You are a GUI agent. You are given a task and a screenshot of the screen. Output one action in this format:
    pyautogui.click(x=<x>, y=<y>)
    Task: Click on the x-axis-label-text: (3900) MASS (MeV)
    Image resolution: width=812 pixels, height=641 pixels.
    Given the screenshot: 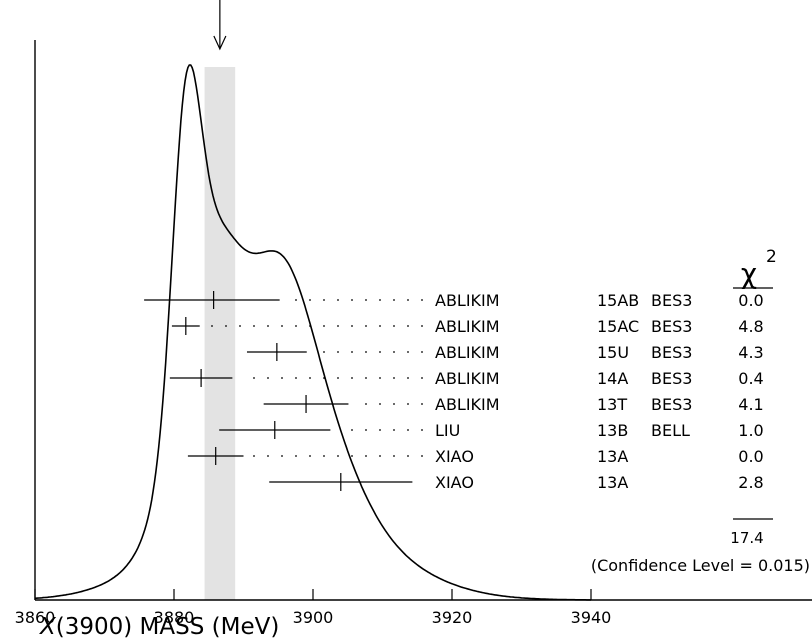 What is the action you would take?
    pyautogui.click(x=168, y=627)
    